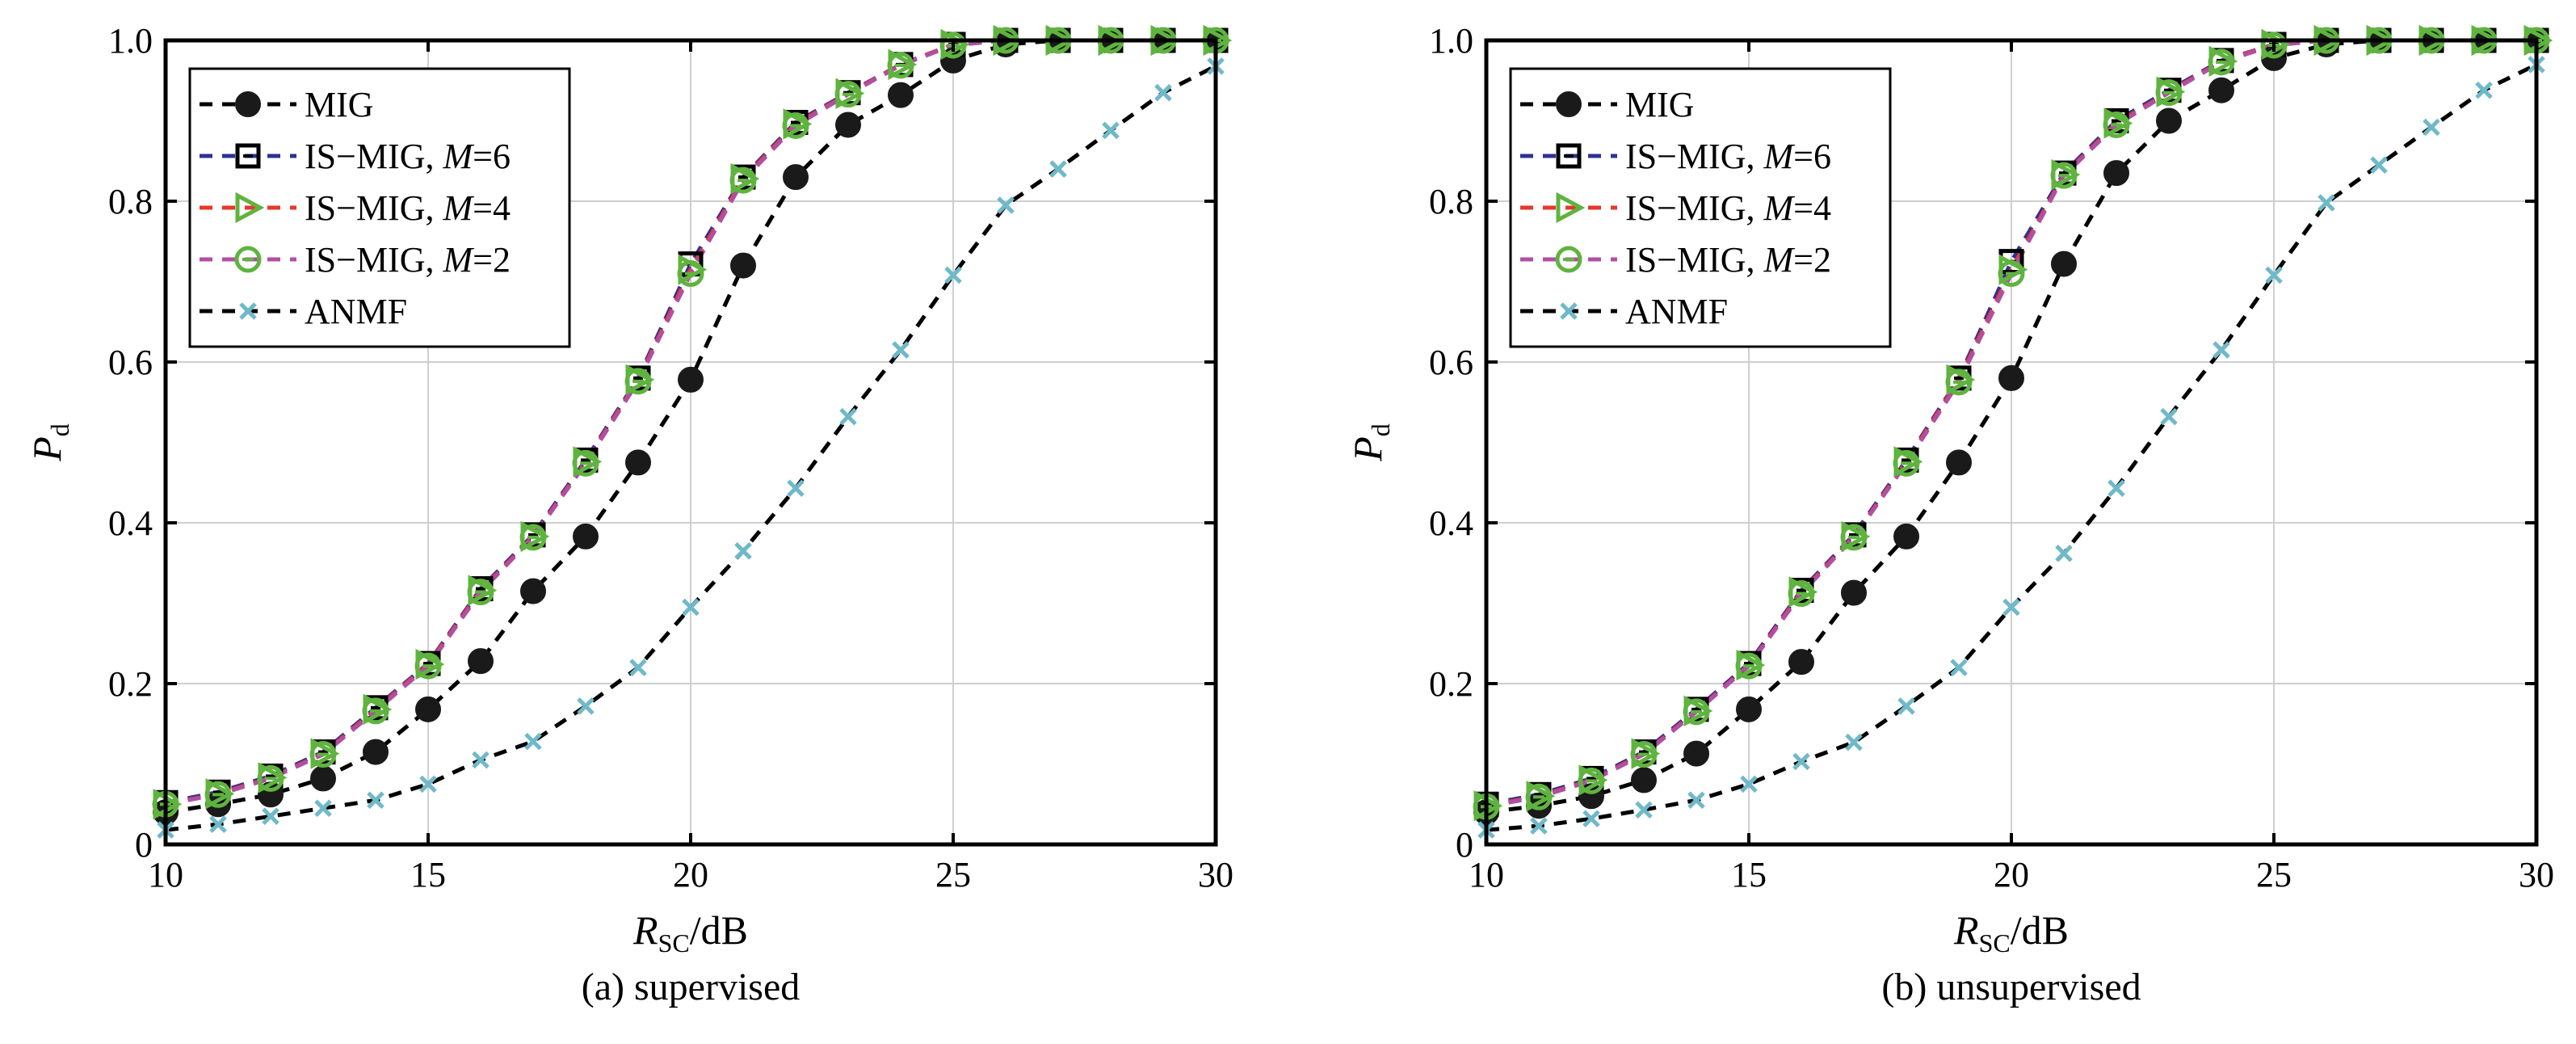  Describe the element at coordinates (1451, 684) in the screenshot. I see `y-tick-label: 0.2` at that location.